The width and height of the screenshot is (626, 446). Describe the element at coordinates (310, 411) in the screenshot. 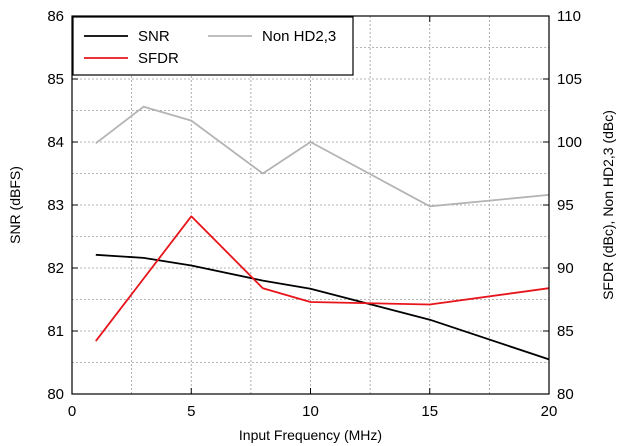

I see `x-tick-label: 10` at that location.